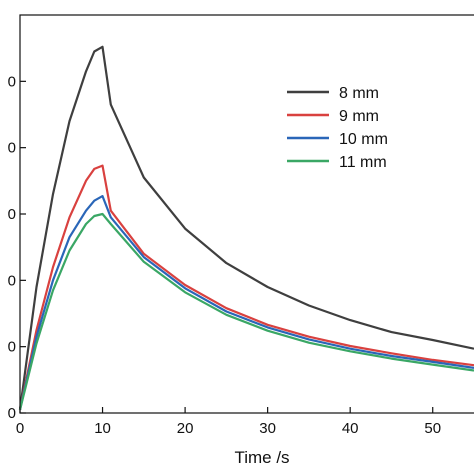  What do you see at coordinates (17, 247) in the screenshot?
I see `y-axis-ticks: 0 0 0 0 0 0` at bounding box center [17, 247].